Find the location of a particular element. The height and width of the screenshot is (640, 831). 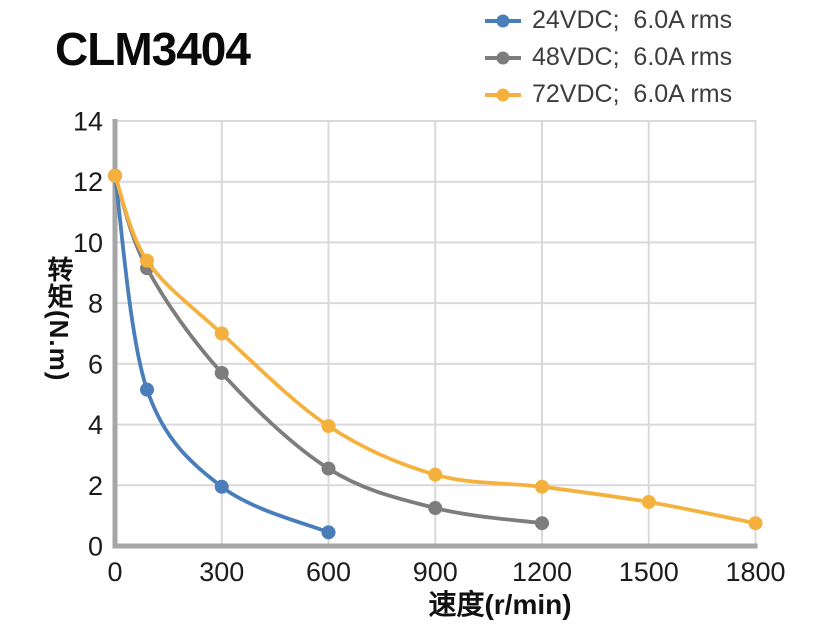

x-tick-label: 600 is located at coordinates (328, 572).